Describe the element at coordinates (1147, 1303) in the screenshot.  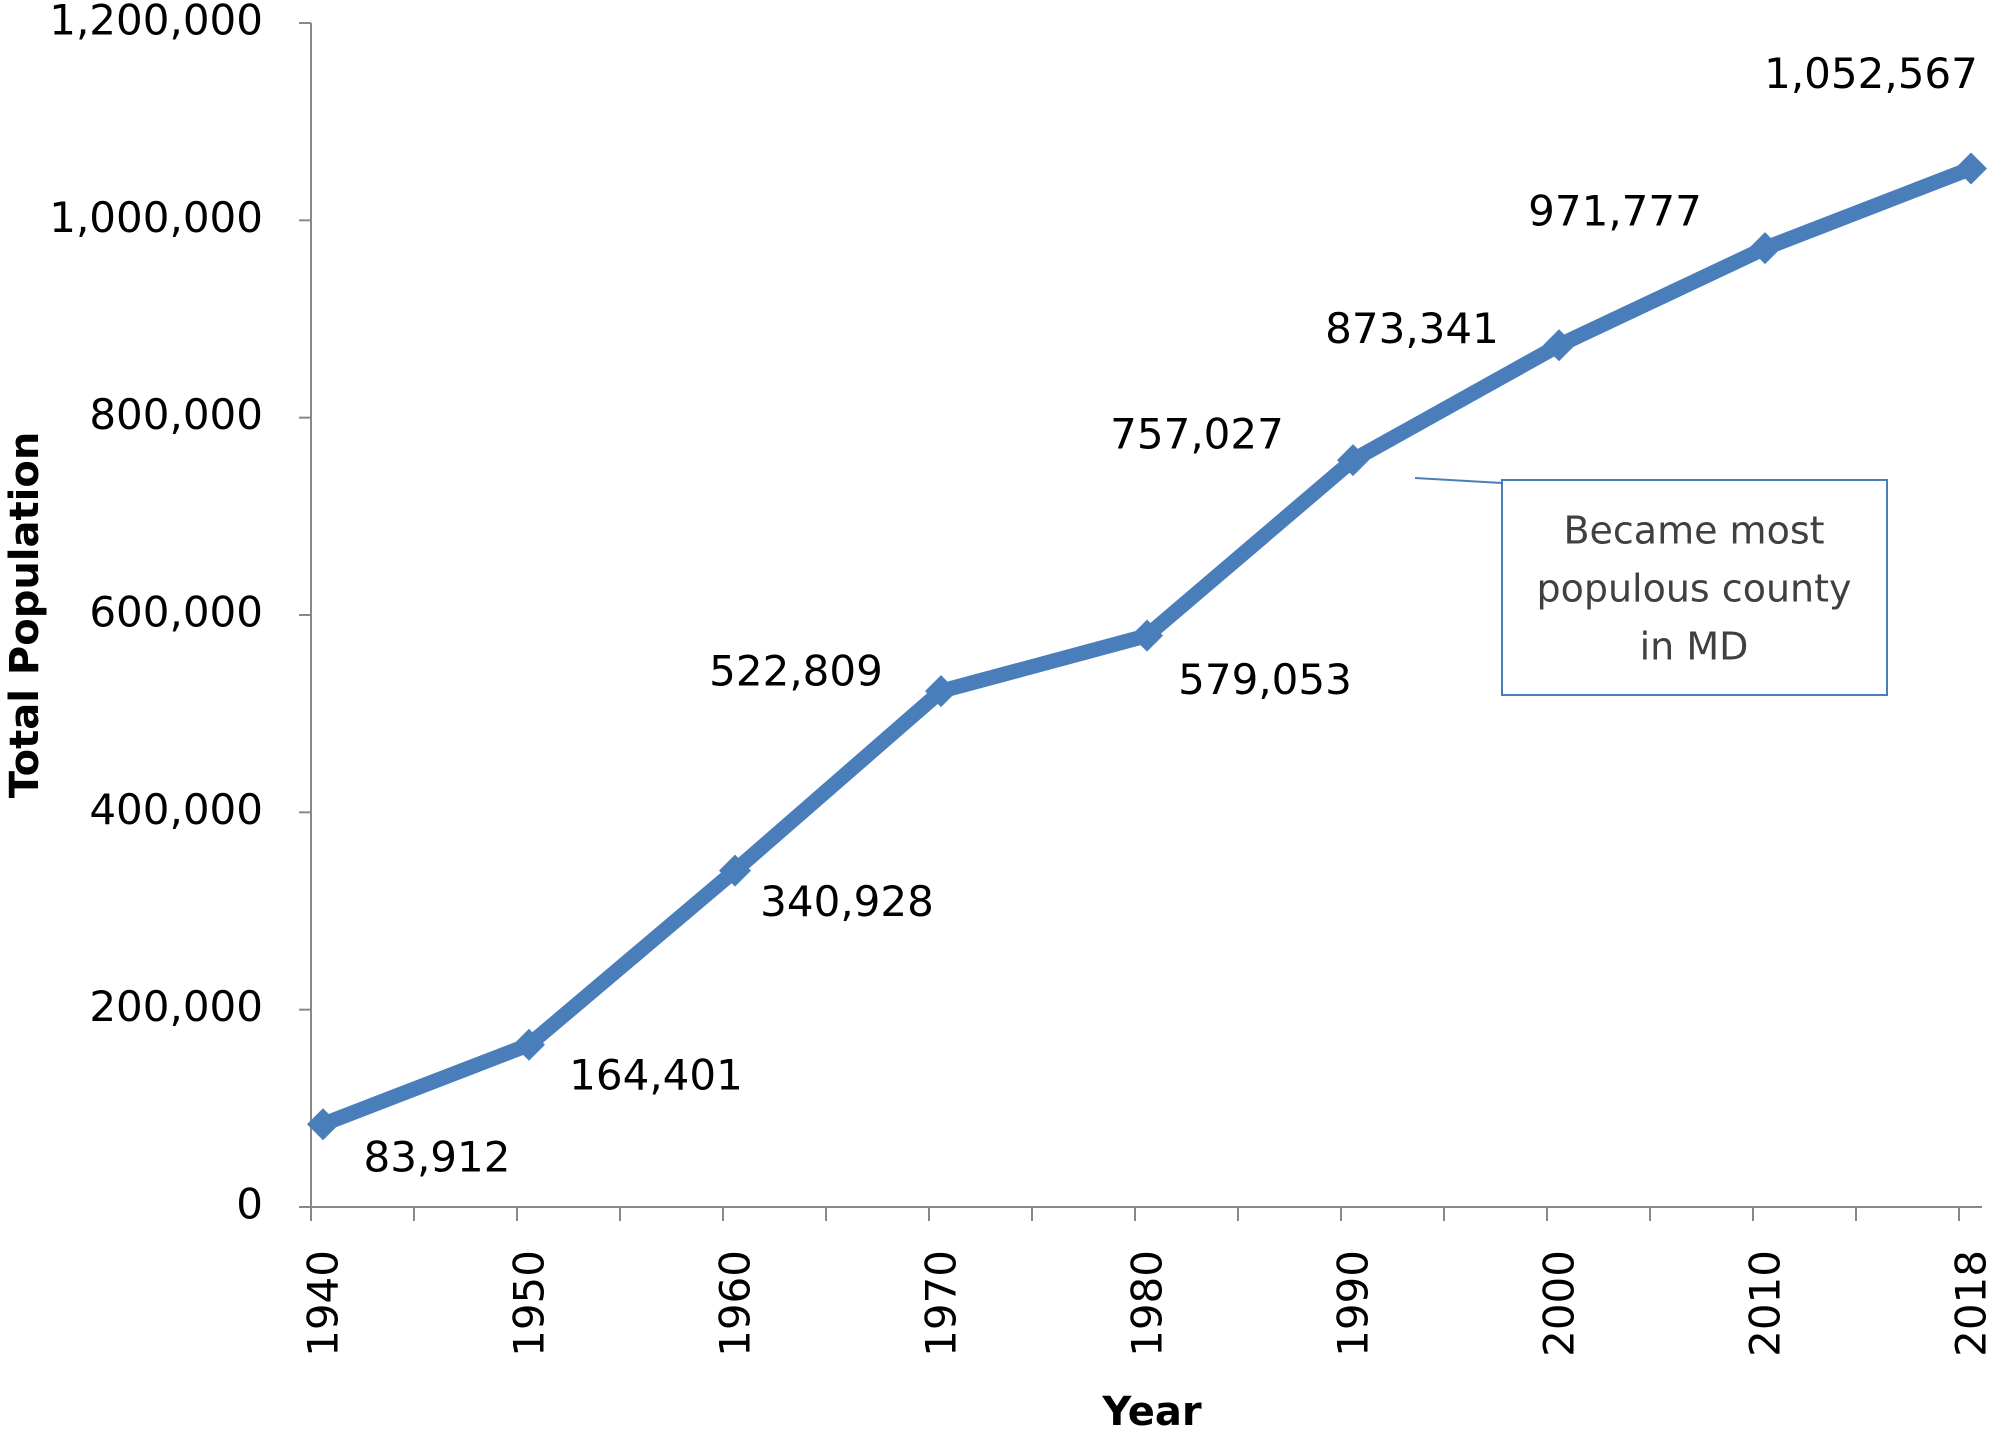
I see `x-tick-label: 1980` at that location.